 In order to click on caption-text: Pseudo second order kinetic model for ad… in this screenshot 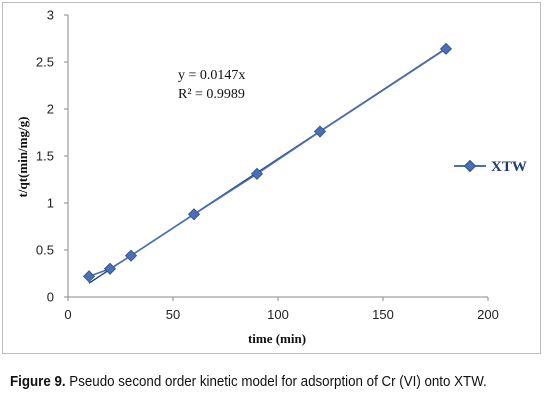, I will do `click(276, 382)`.